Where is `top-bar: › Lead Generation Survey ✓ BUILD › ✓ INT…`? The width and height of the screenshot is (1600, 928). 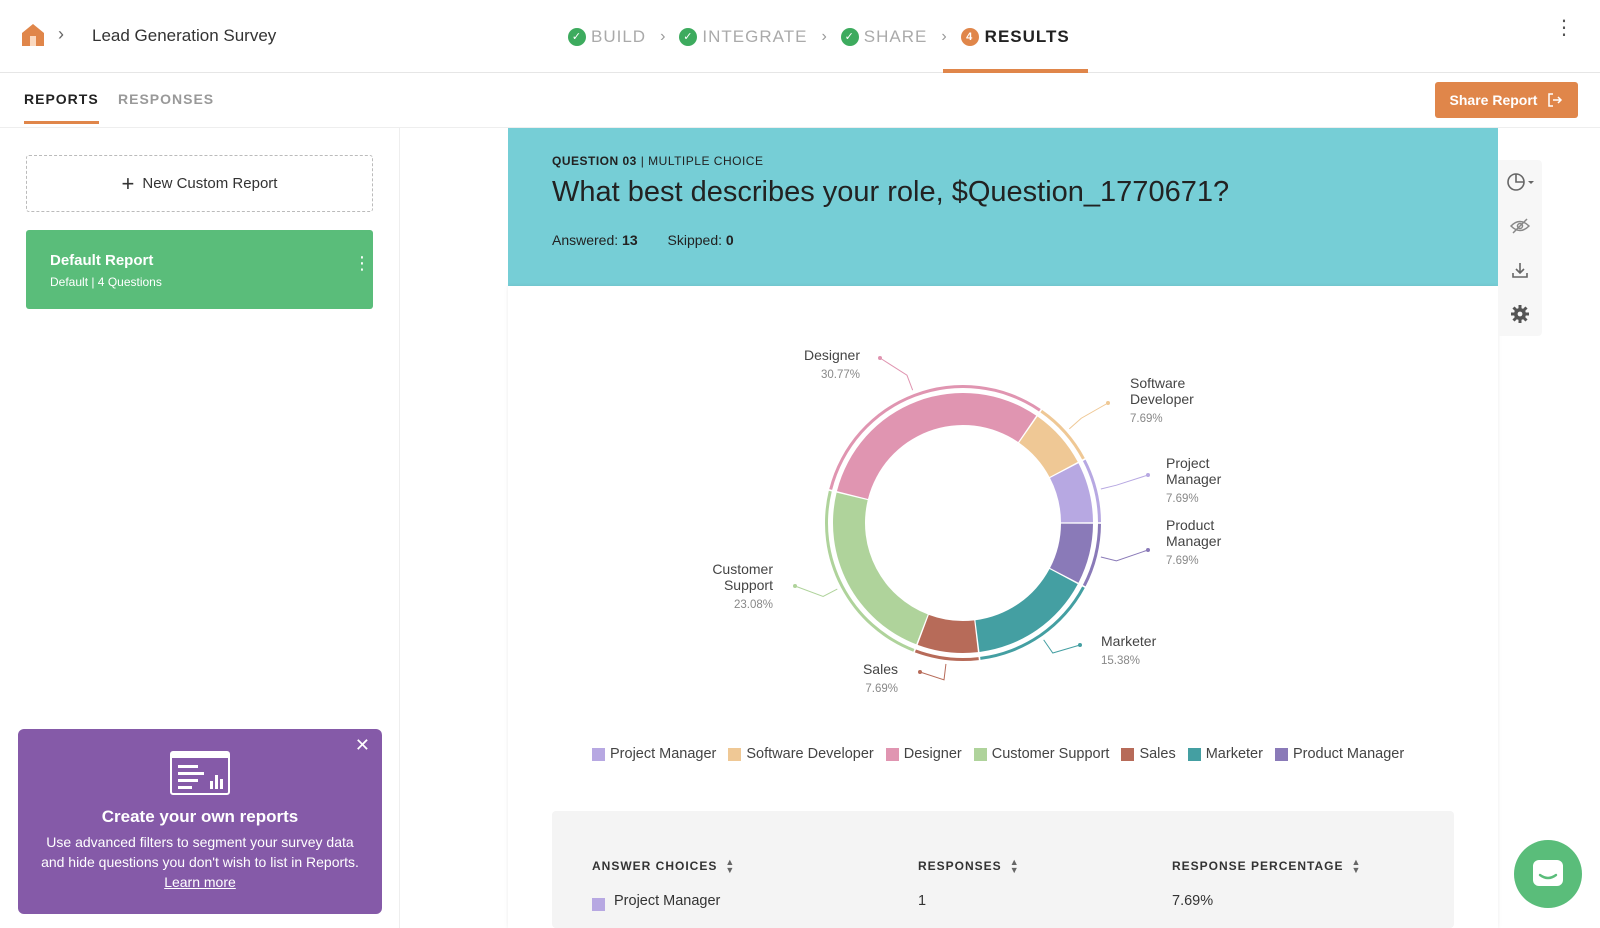
top-bar: › Lead Generation Survey ✓ BUILD › ✓ INT… is located at coordinates (800, 36).